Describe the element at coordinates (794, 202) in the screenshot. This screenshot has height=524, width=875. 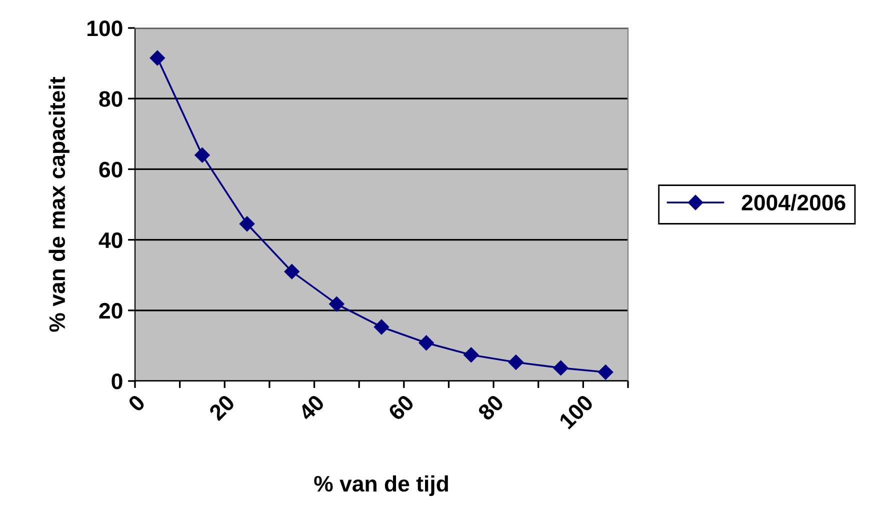
I see `legend-label: 2004/2006` at that location.